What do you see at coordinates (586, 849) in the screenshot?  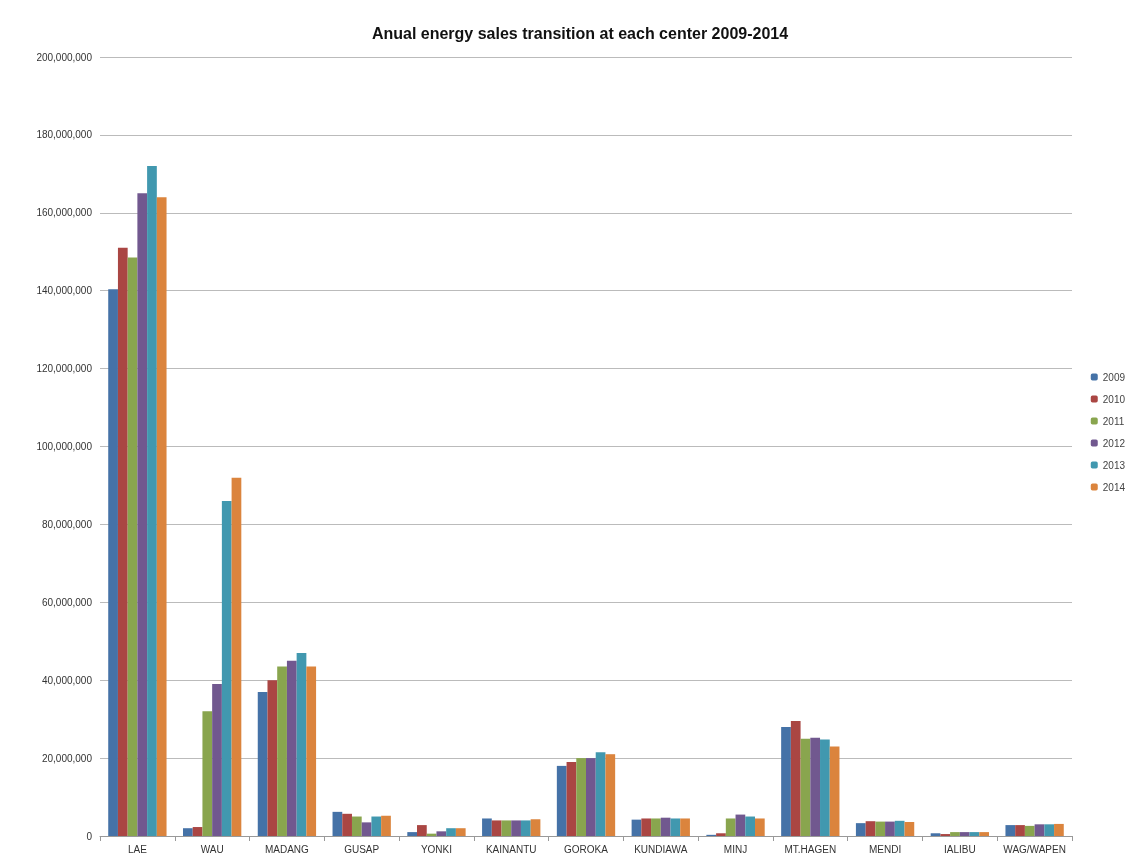 I see `x-tick-label: GOROKA` at bounding box center [586, 849].